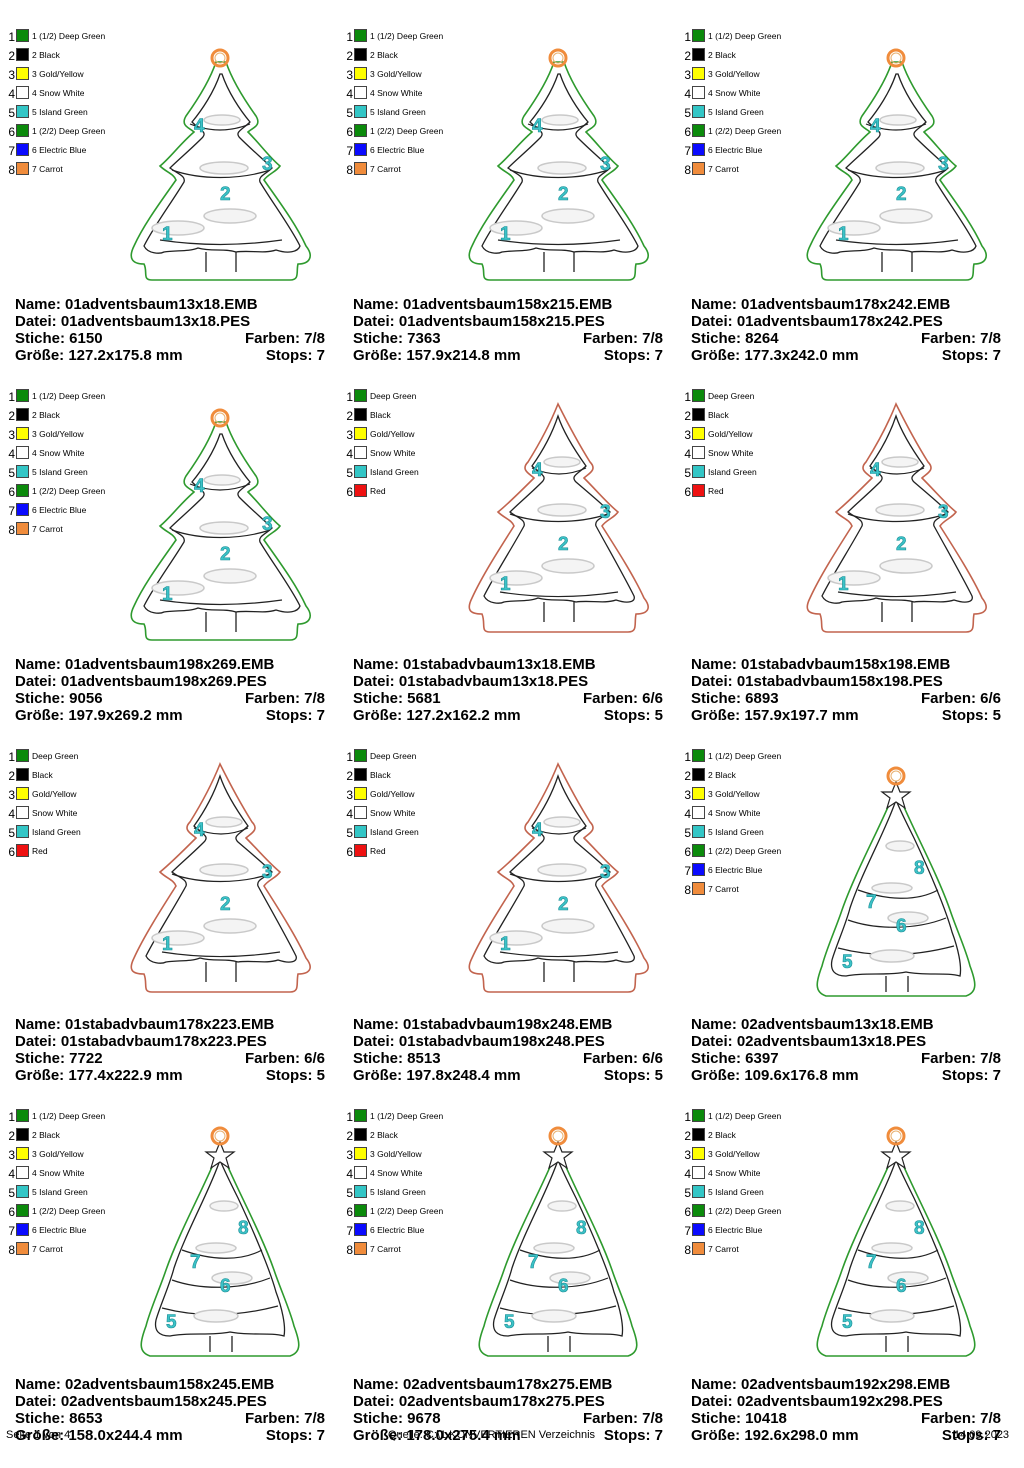 The image size is (1024, 1468). I want to click on stitch-count: Stiche: 8264, so click(735, 338).